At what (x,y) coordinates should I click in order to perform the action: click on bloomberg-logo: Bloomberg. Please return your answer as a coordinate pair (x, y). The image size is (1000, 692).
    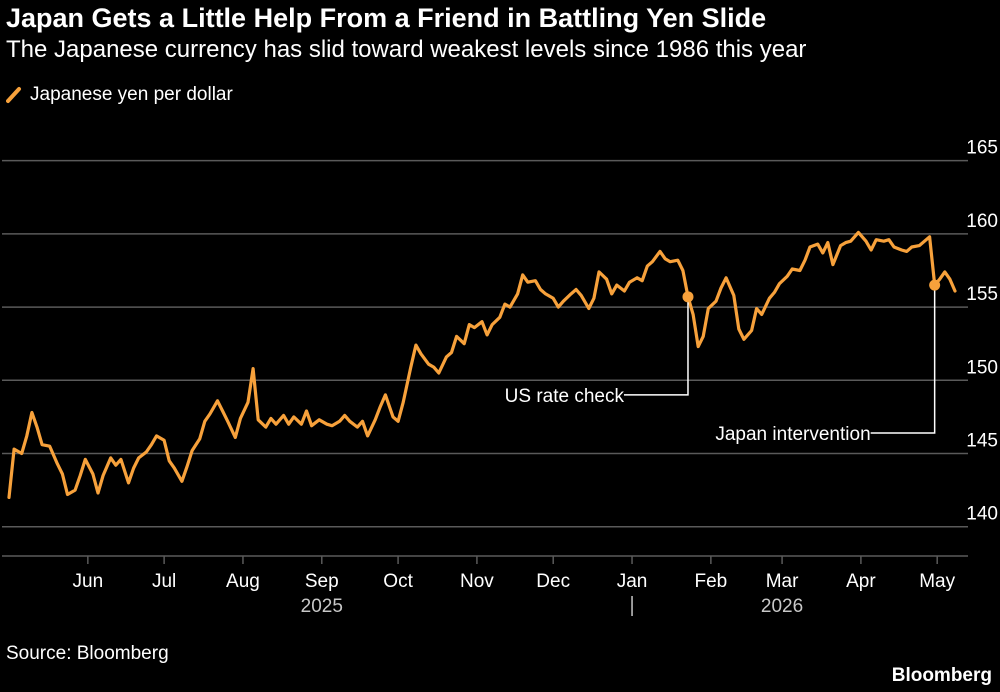
    Looking at the image, I should click on (941, 675).